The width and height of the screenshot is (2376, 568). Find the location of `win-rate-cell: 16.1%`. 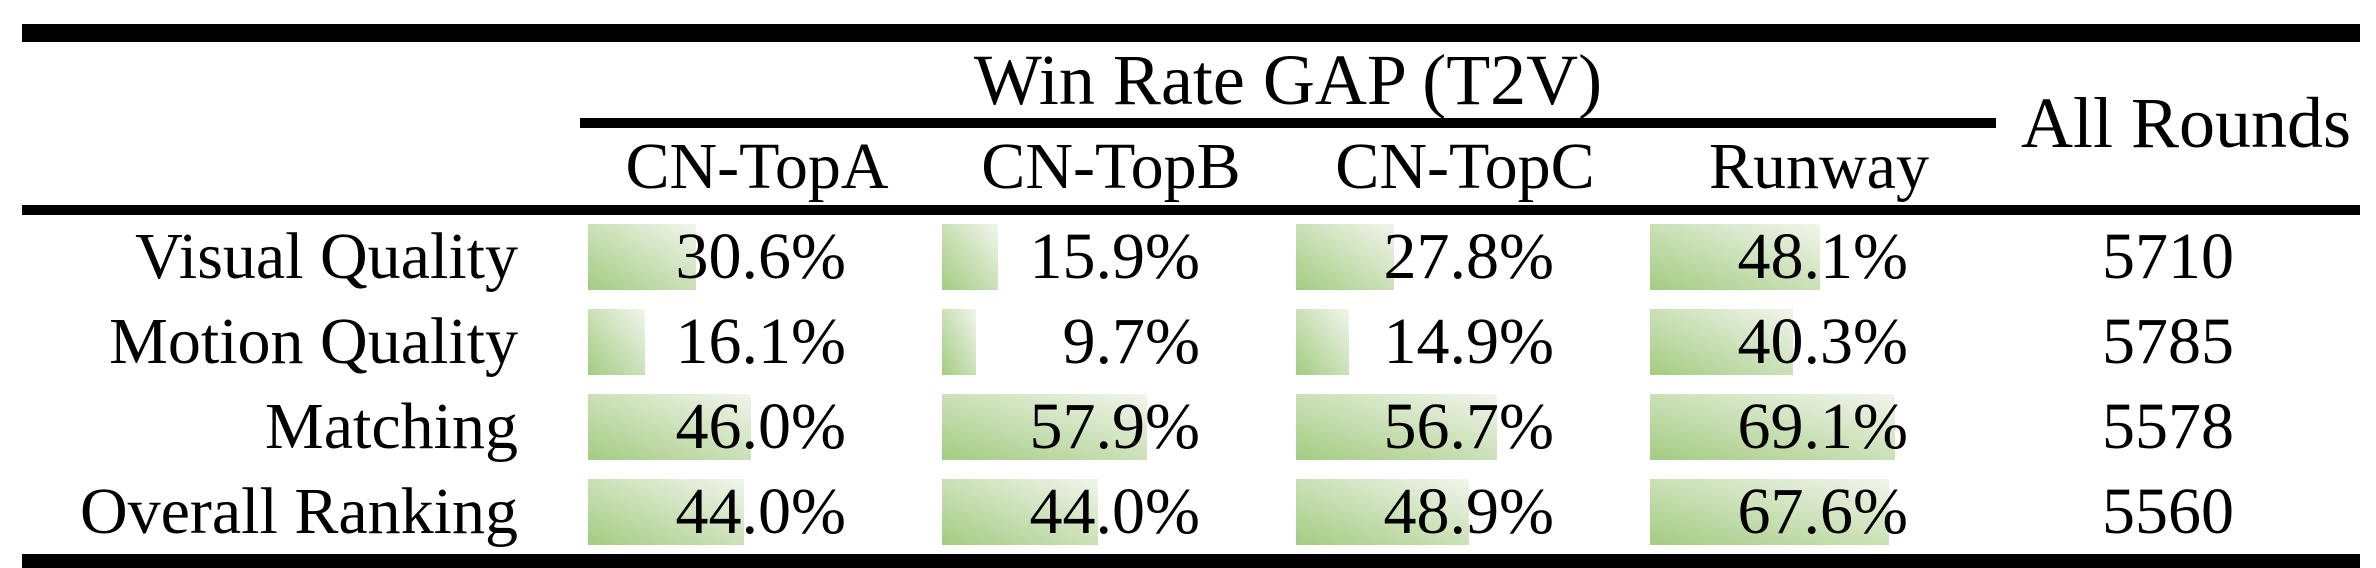

win-rate-cell: 16.1% is located at coordinates (757, 342).